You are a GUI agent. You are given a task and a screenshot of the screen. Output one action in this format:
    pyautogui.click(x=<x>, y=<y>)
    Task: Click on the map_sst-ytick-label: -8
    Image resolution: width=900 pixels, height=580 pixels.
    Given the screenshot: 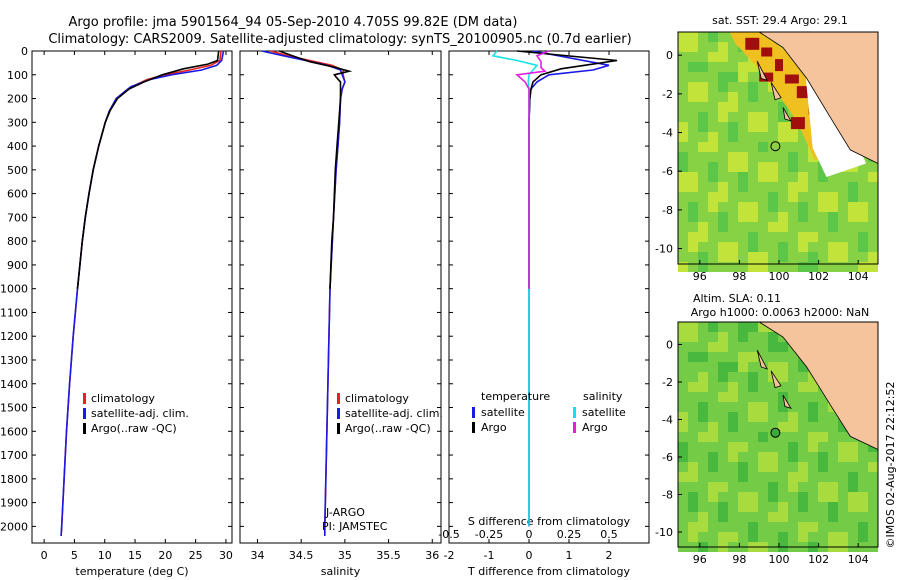 What is the action you would take?
    pyautogui.click(x=667, y=210)
    